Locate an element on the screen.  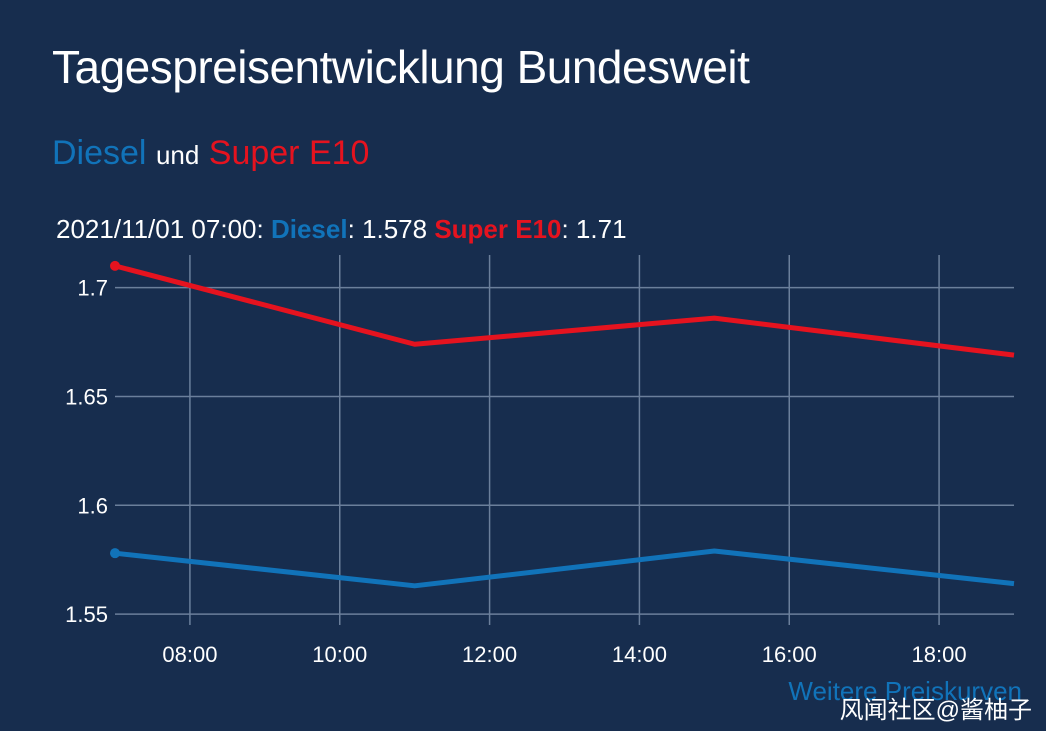
watermark: 风闻社区@酱柚子 is located at coordinates (935, 710).